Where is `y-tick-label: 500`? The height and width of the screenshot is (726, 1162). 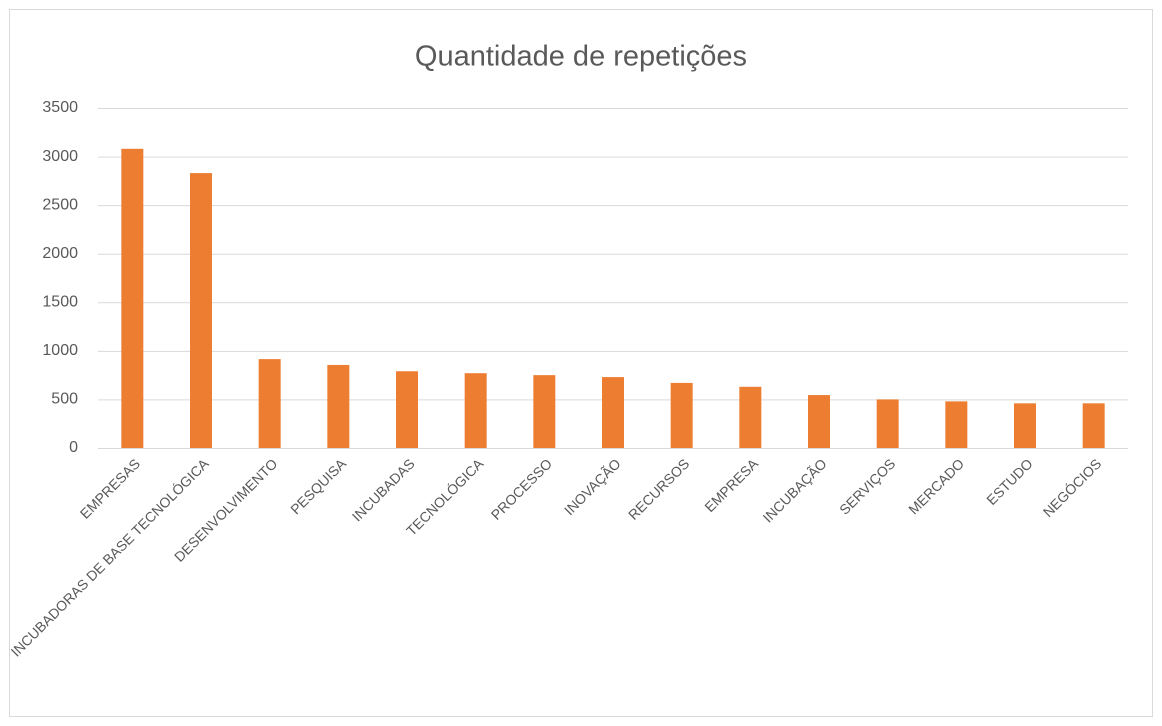
y-tick-label: 500 is located at coordinates (64, 399).